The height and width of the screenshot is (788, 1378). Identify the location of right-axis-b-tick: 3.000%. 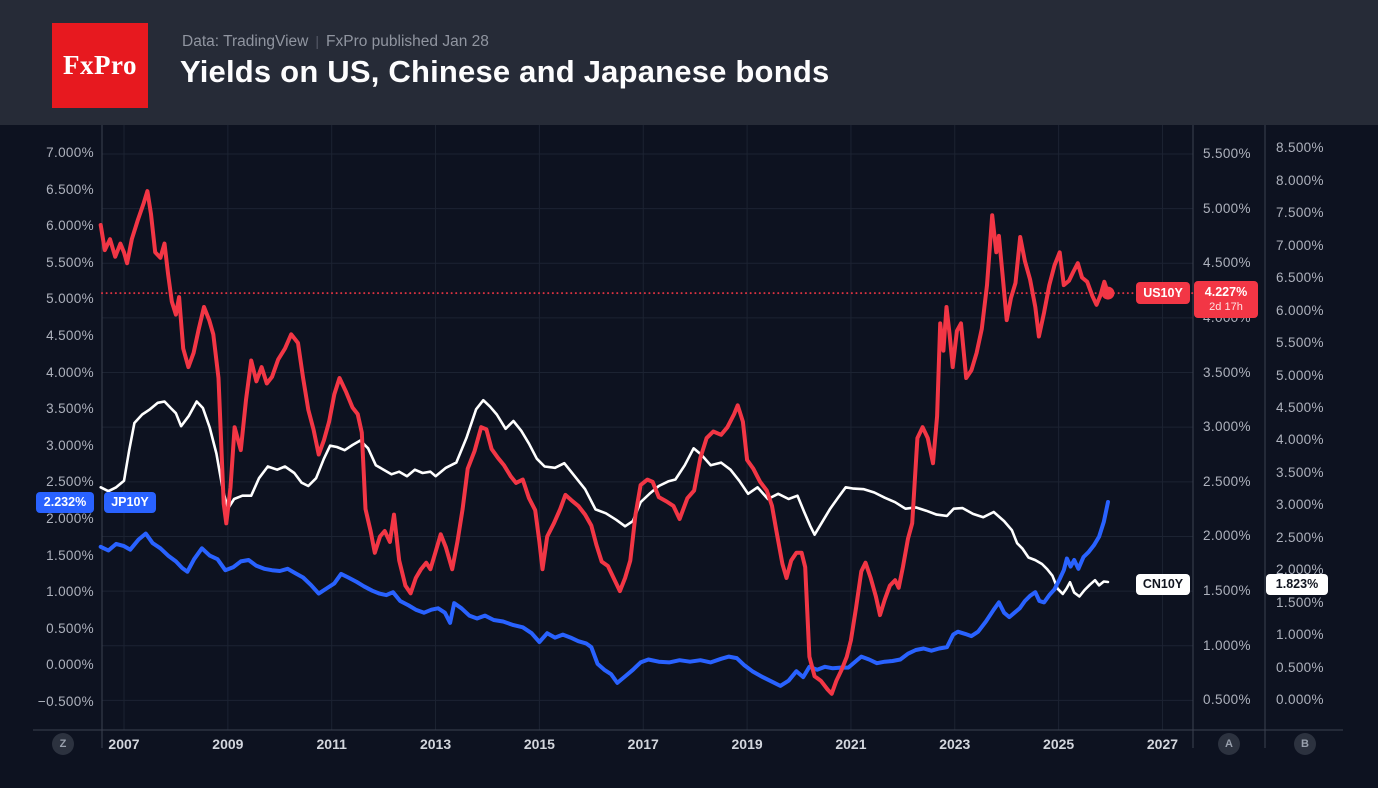
(1300, 505).